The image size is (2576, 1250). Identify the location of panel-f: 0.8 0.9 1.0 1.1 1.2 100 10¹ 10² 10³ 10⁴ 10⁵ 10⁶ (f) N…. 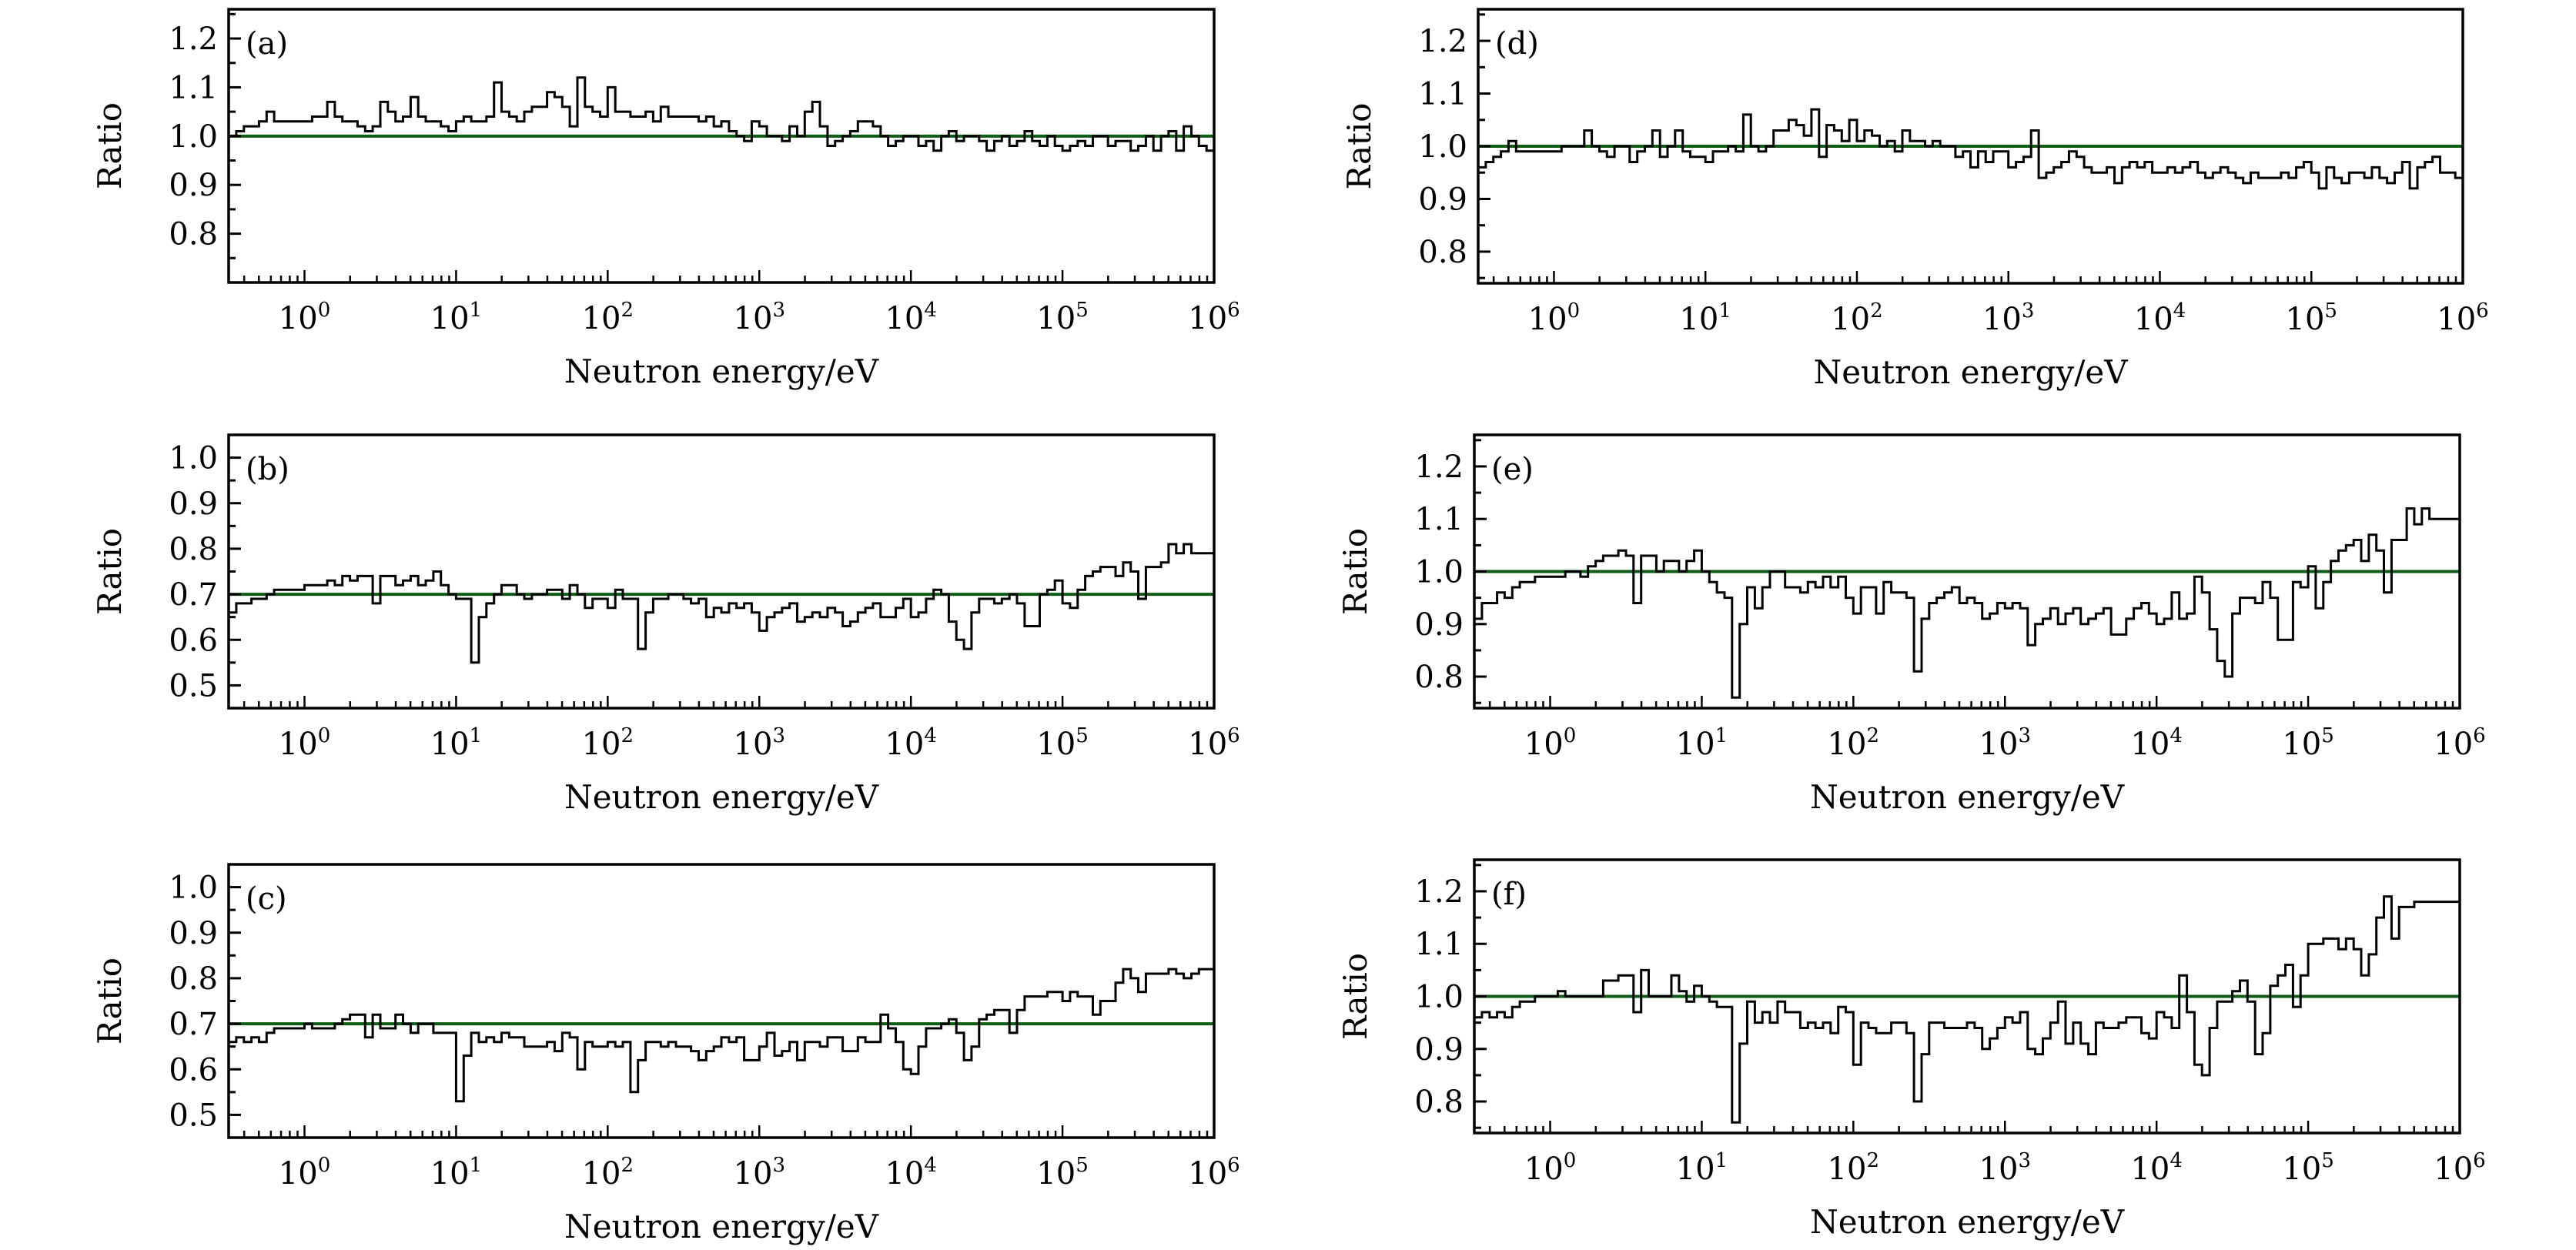
(1912, 1049).